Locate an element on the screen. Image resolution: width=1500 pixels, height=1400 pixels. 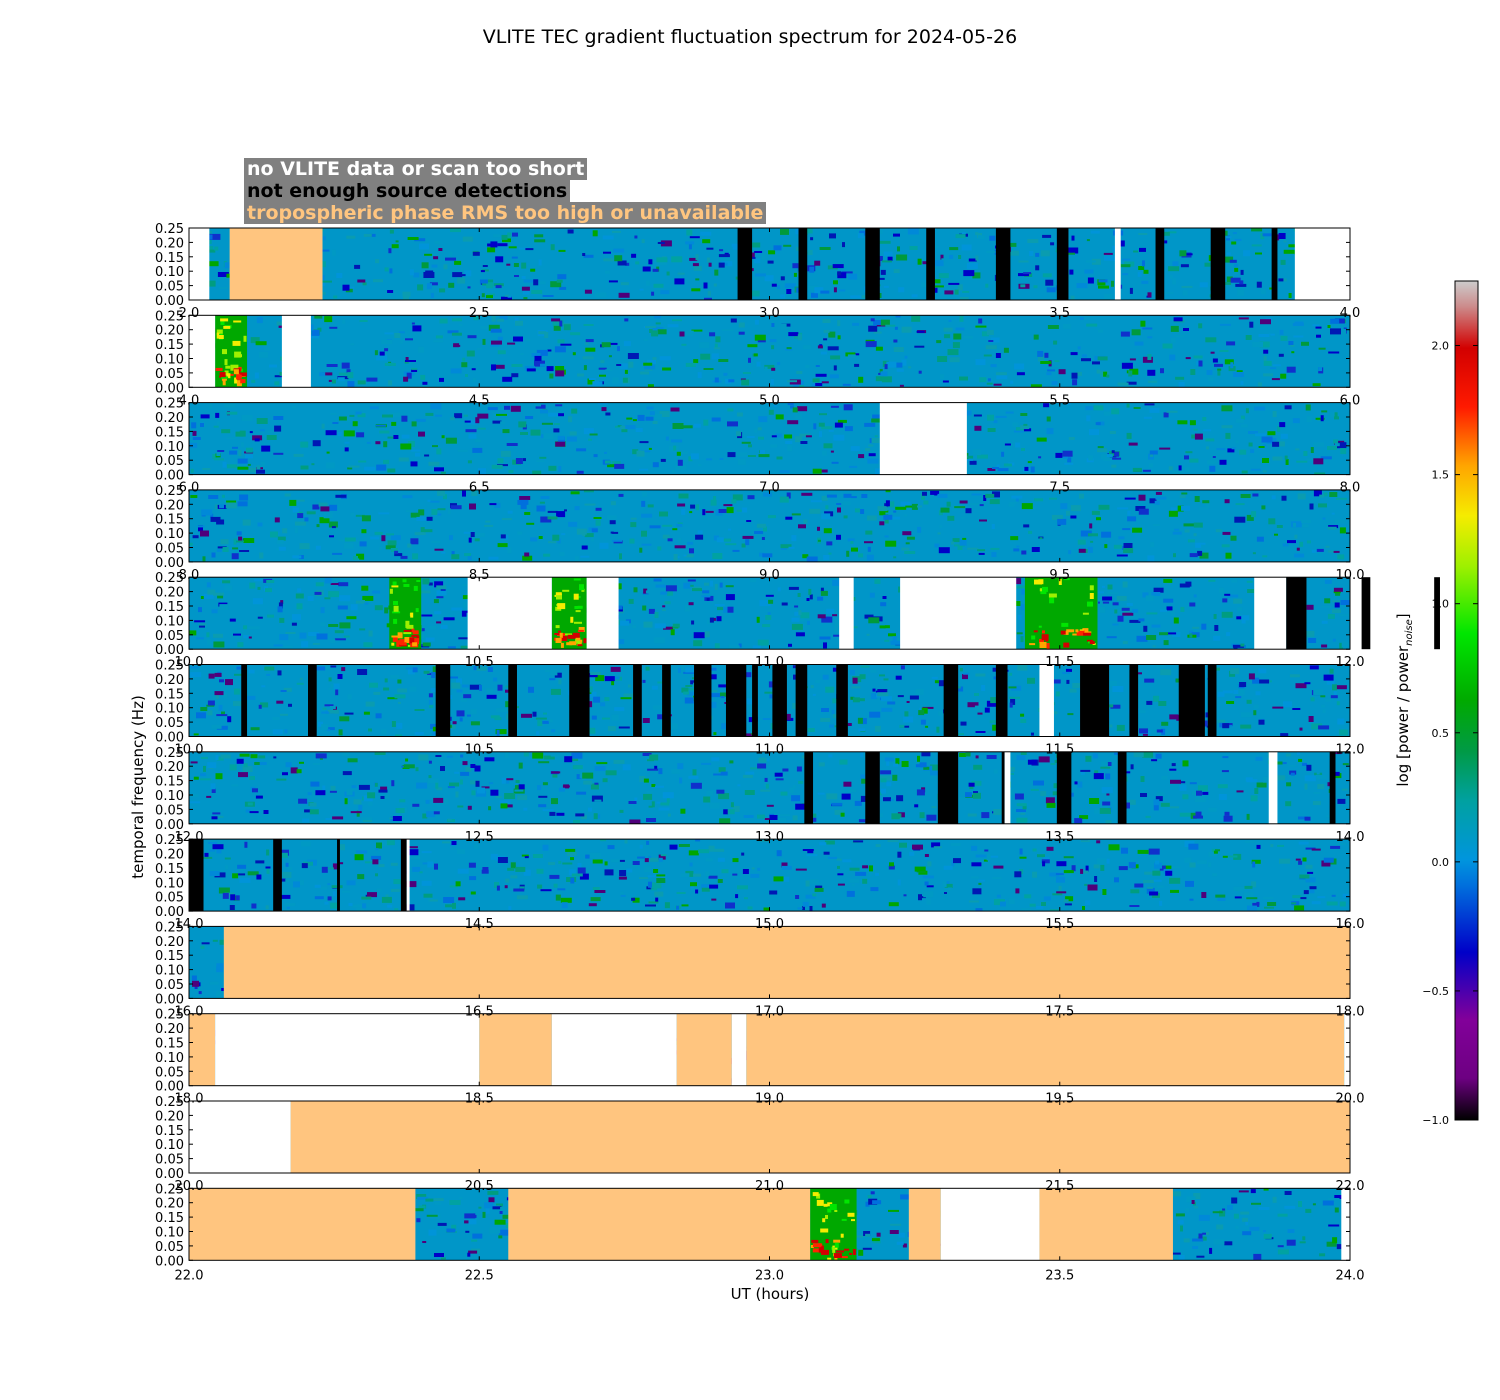
y-tick-label: 0.25 is located at coordinates (169, 578).